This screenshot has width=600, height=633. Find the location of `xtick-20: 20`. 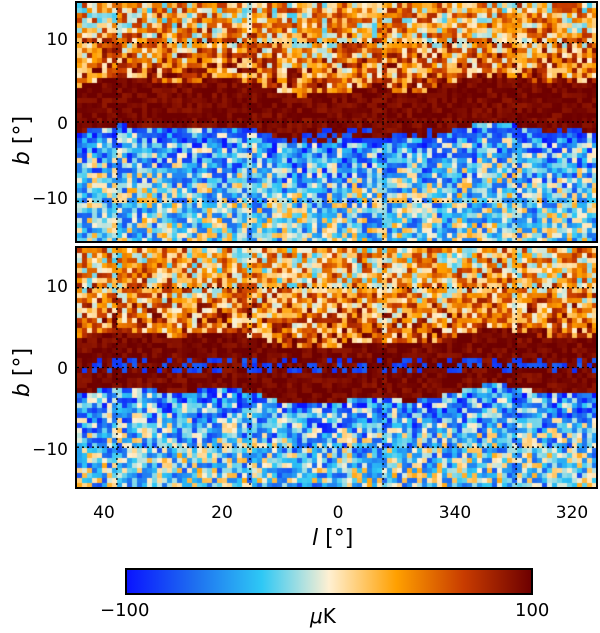

xtick-20: 20 is located at coordinates (222, 513).